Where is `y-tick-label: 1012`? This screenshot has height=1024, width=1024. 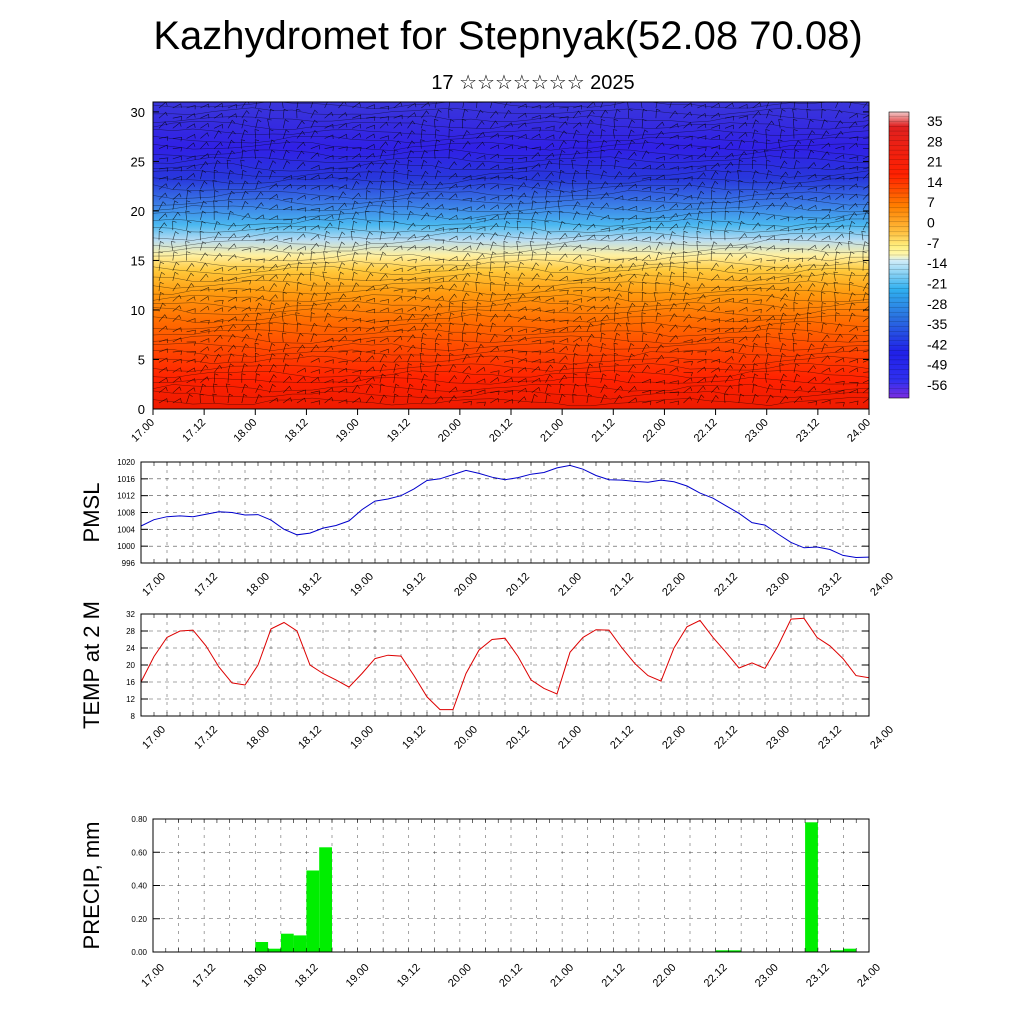
y-tick-label: 1012 is located at coordinates (126, 496).